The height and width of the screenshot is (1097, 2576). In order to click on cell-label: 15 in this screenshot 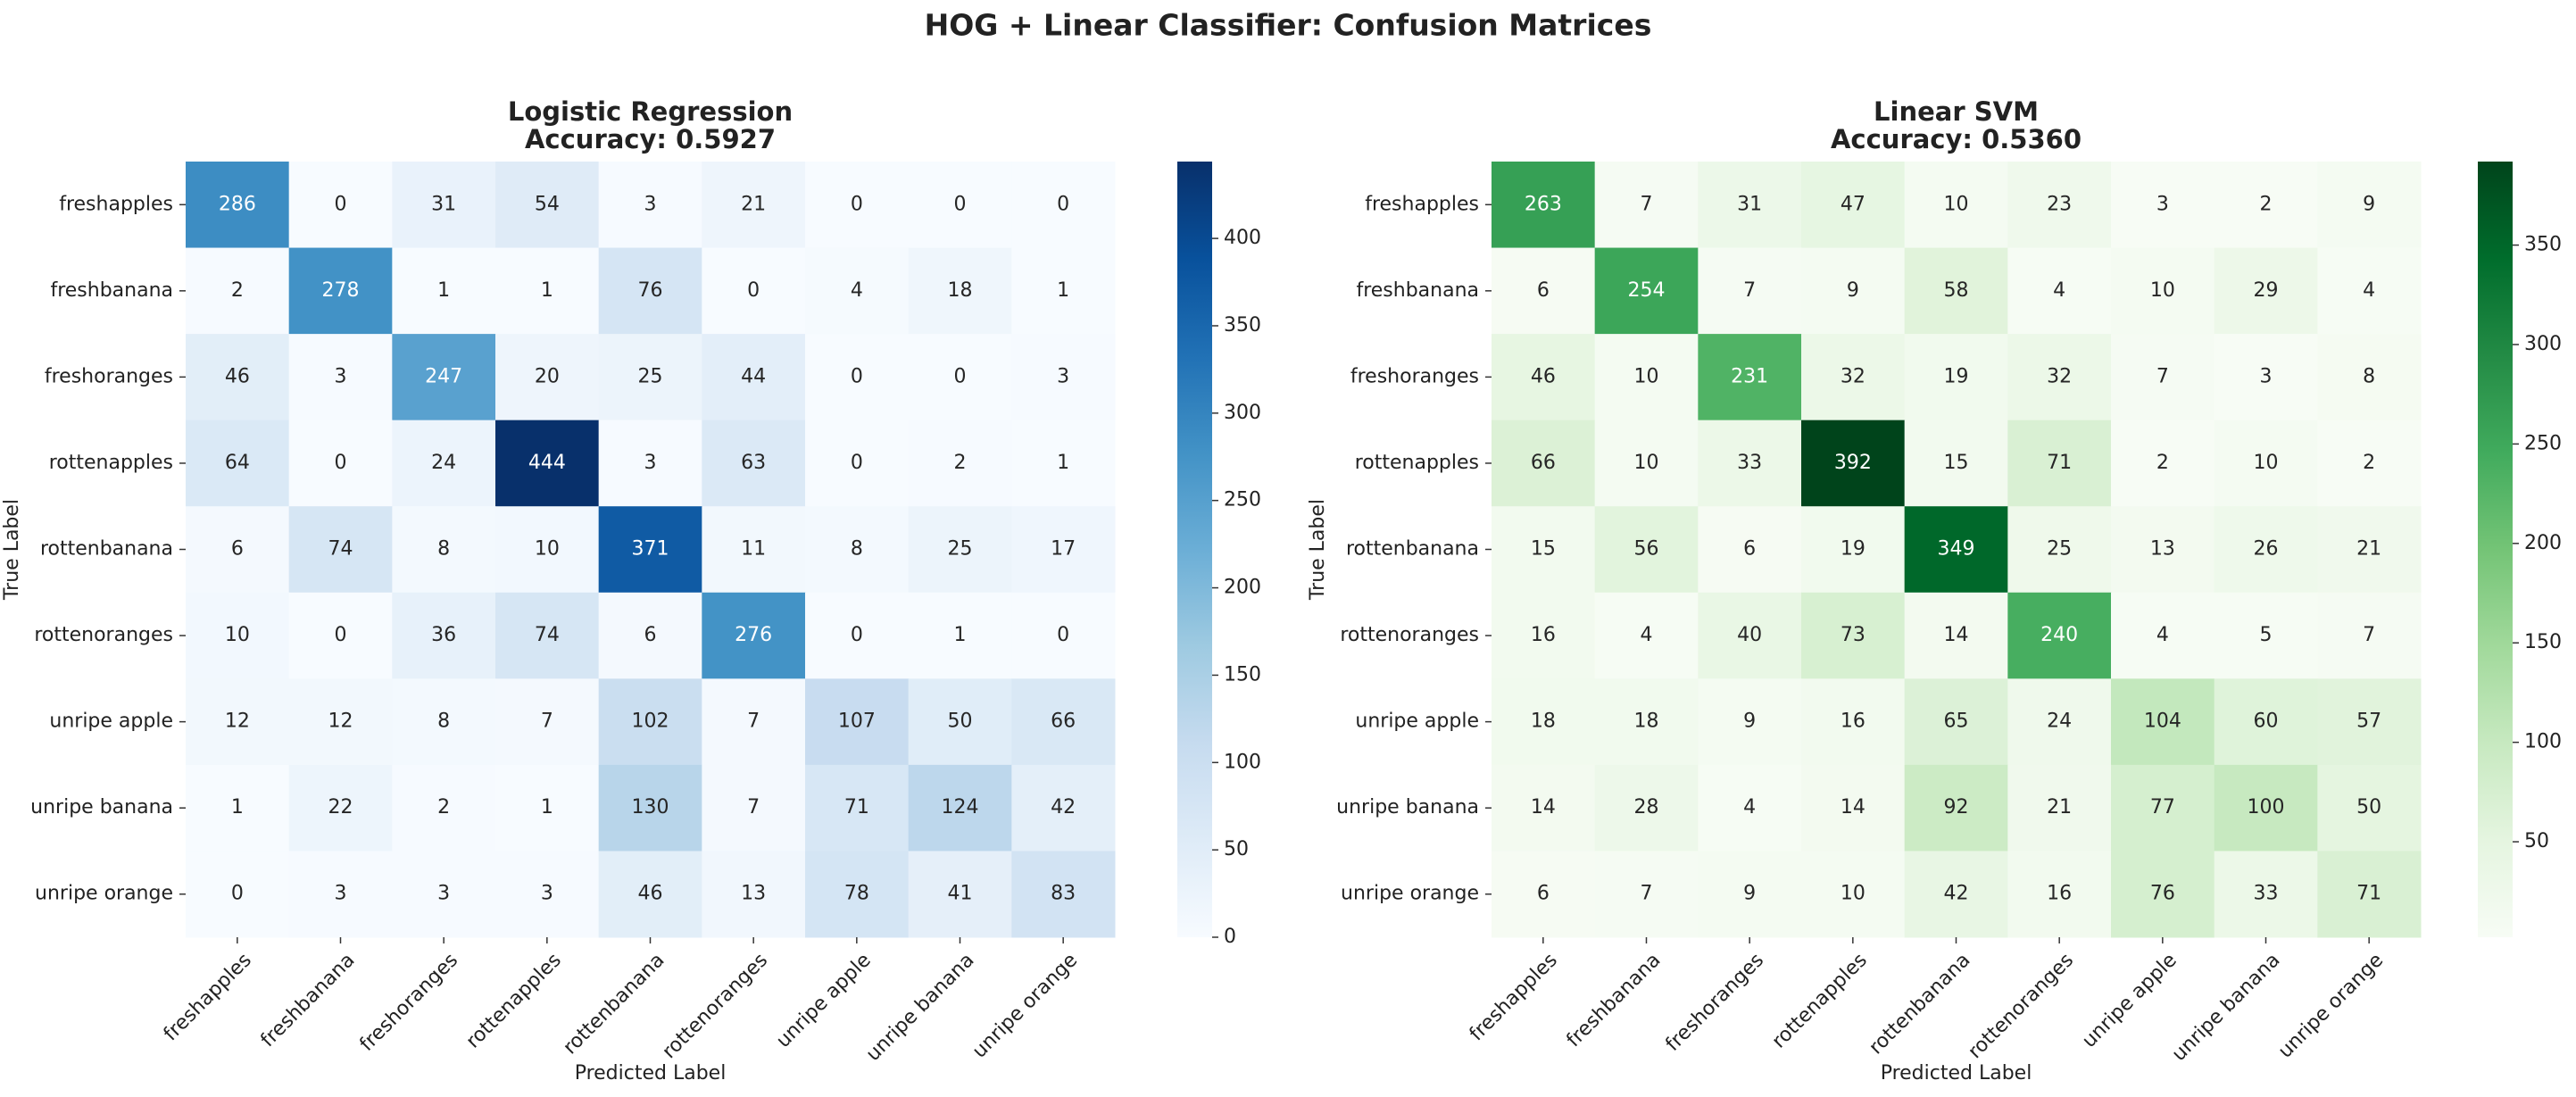, I will do `click(1543, 549)`.